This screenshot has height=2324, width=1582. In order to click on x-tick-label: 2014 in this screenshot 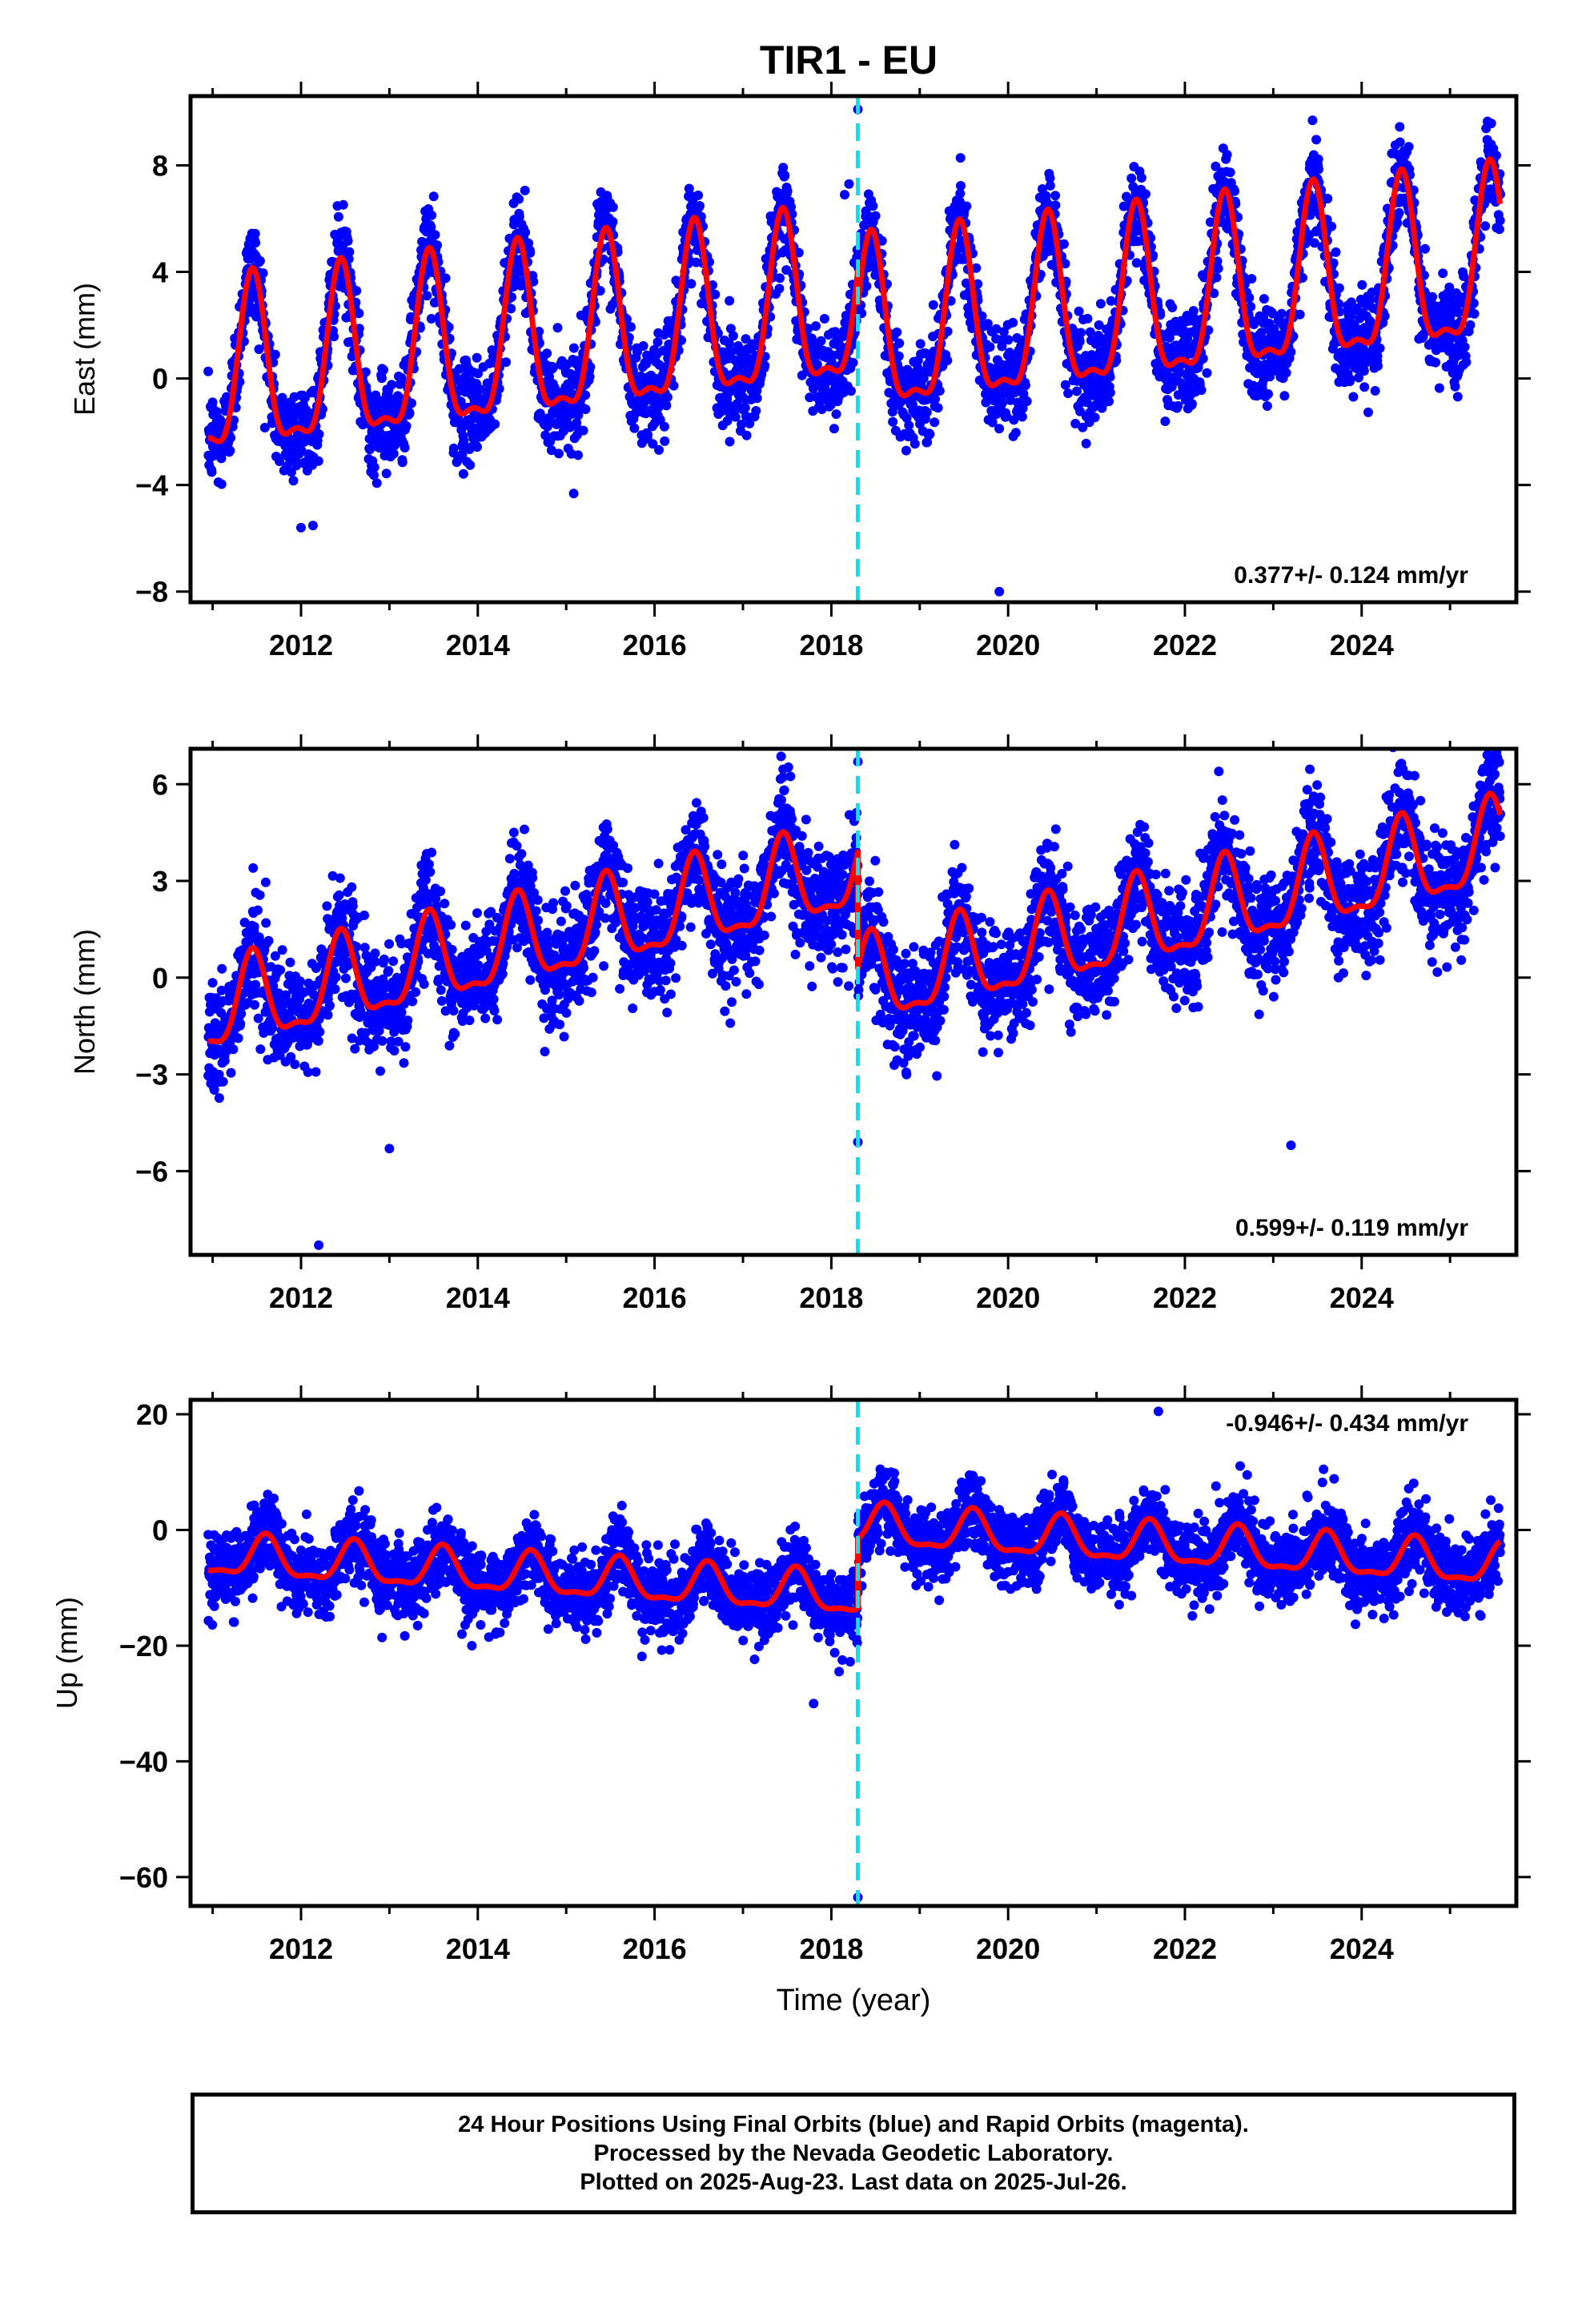, I will do `click(478, 645)`.